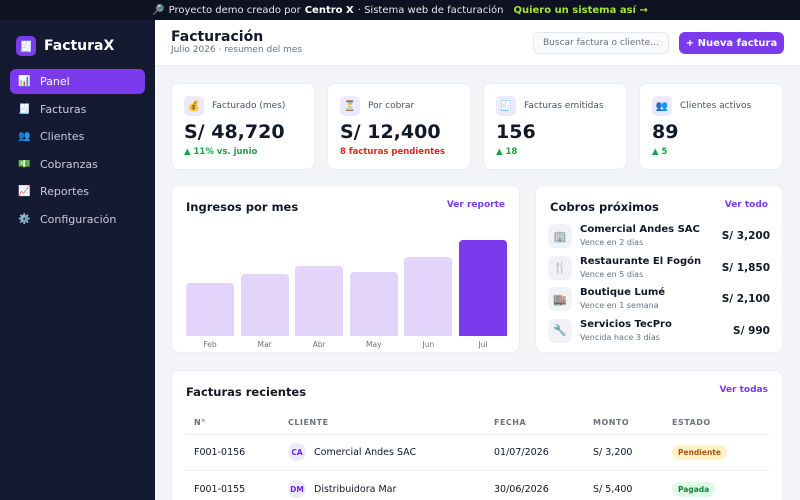 This screenshot has height=500, width=800. Describe the element at coordinates (478, 422) in the screenshot. I see `table-header: N° CLIENTE FECHA MONTO ESTADO` at that location.